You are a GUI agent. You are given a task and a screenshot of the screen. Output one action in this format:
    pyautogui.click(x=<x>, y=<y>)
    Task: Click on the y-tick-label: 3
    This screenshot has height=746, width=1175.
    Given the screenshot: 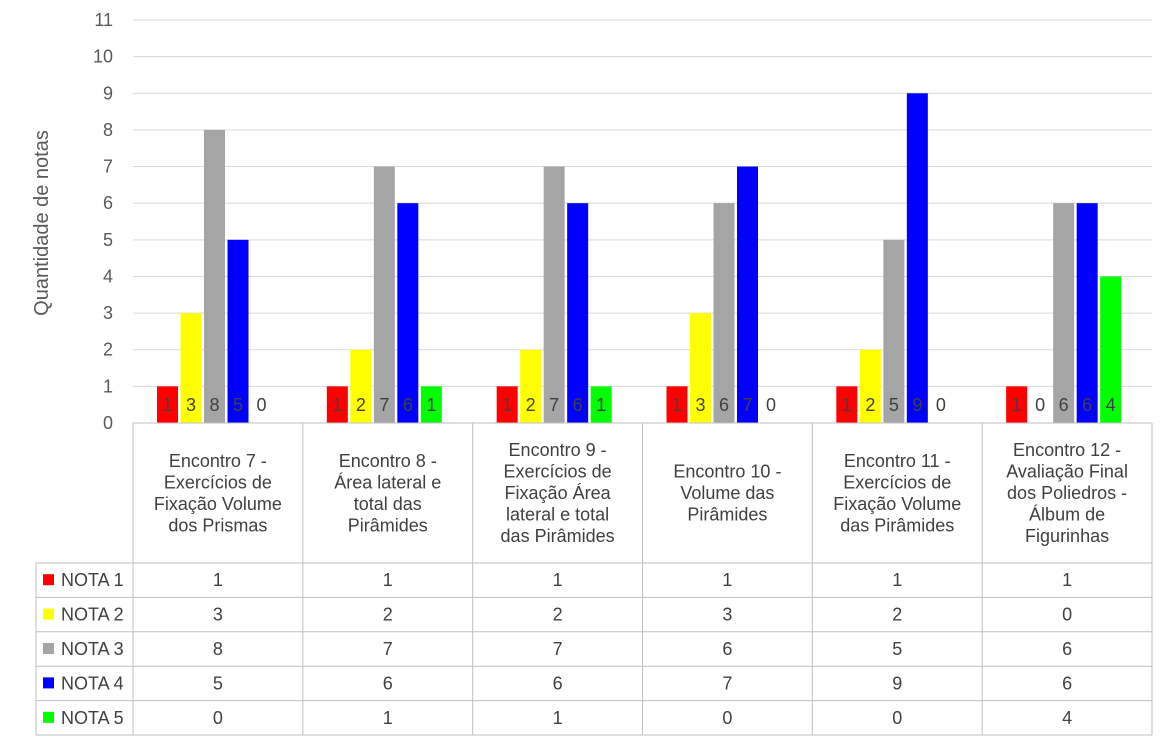 What is the action you would take?
    pyautogui.click(x=108, y=313)
    